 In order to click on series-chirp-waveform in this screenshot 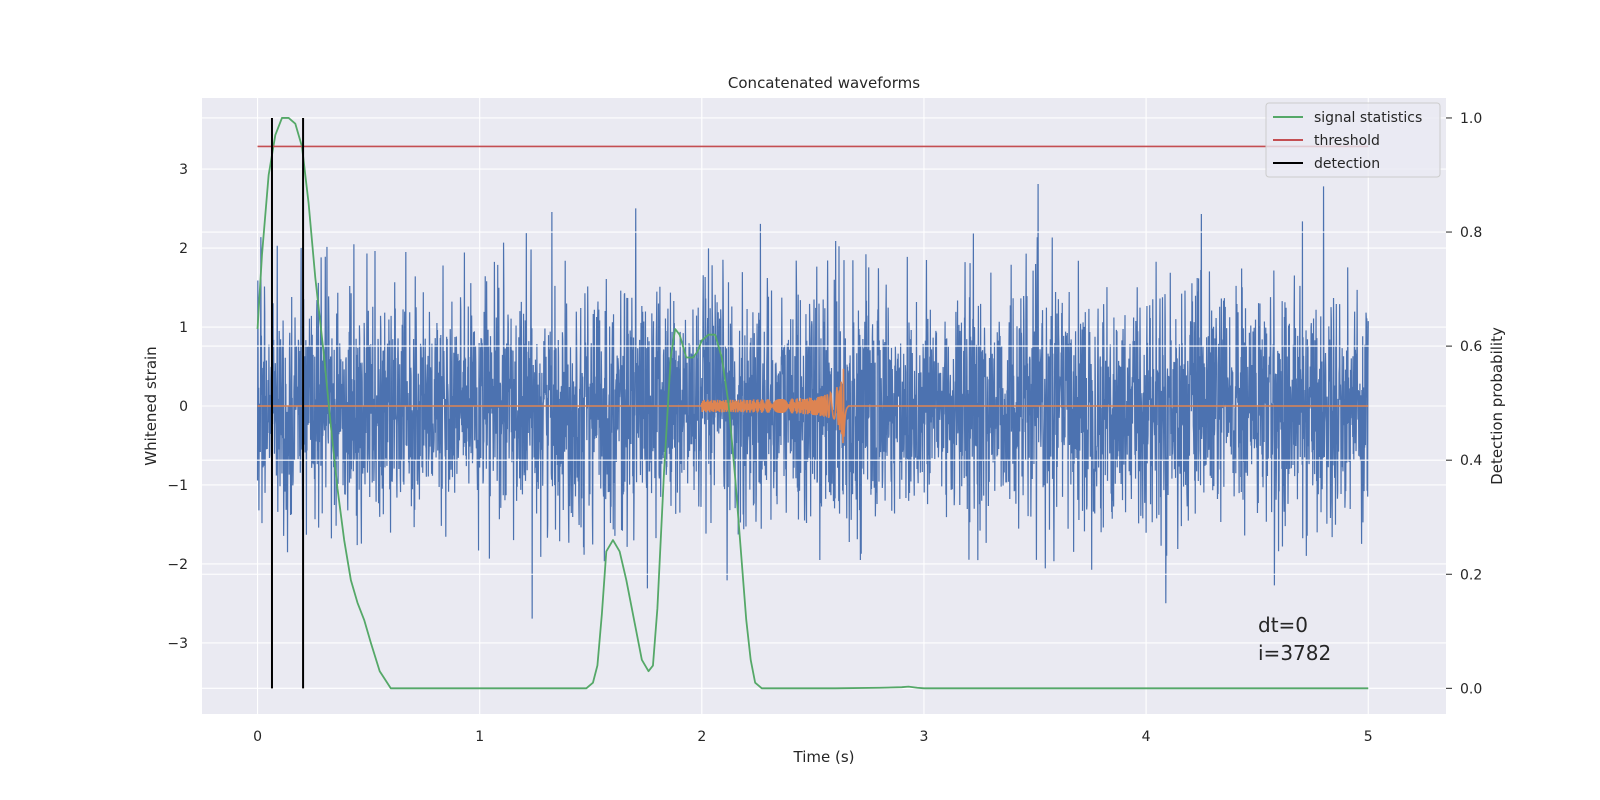, I will do `click(813, 406)`.